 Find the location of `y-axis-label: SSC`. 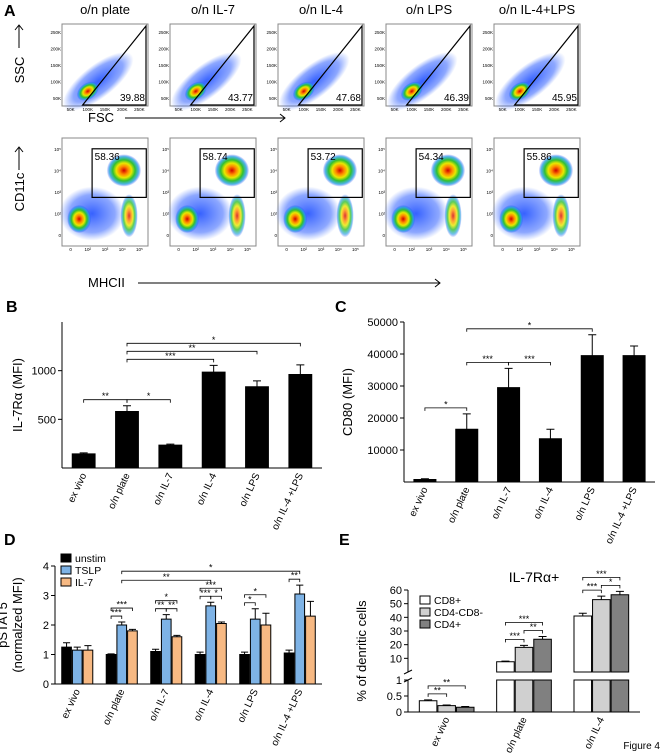

y-axis-label: SSC is located at coordinates (19, 70).